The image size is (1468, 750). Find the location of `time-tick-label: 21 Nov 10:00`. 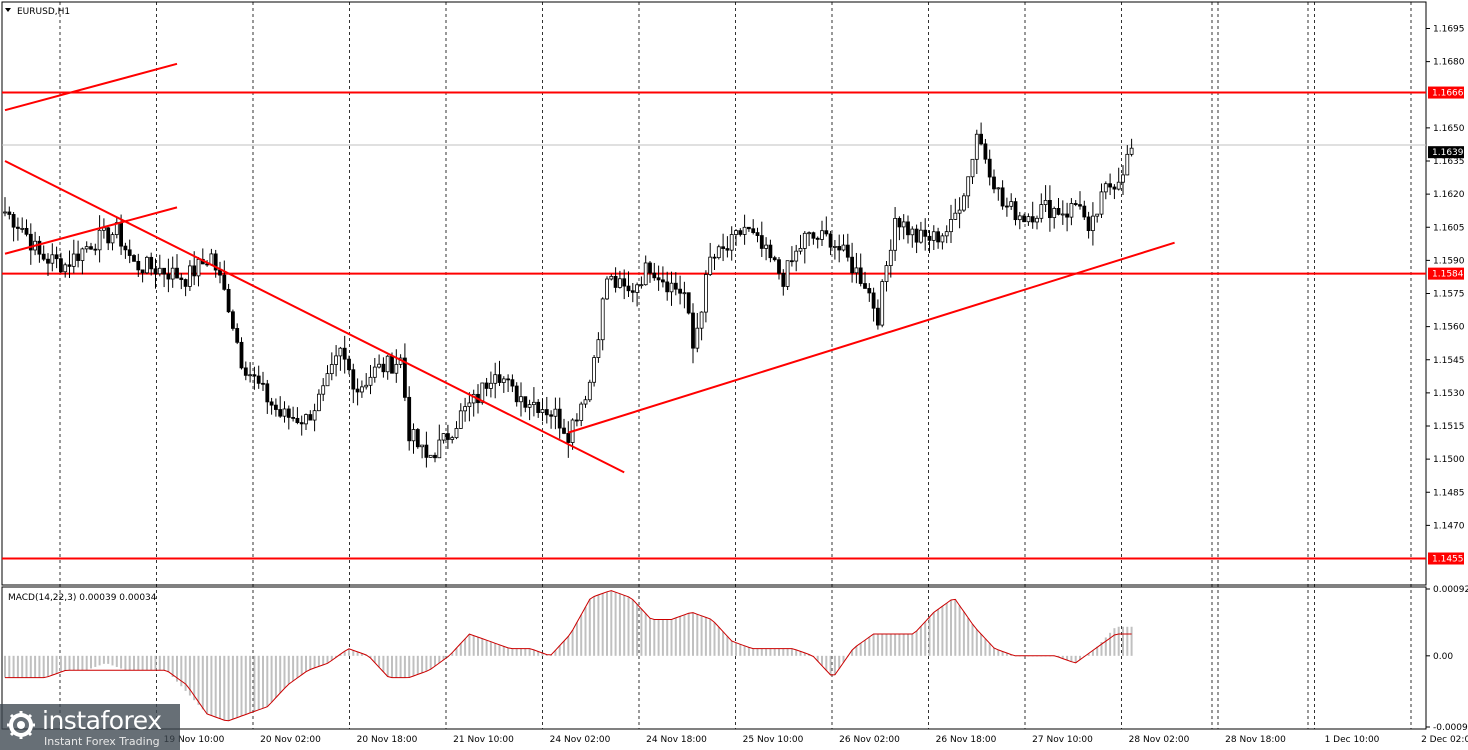

time-tick-label: 21 Nov 10:00 is located at coordinates (483, 740).